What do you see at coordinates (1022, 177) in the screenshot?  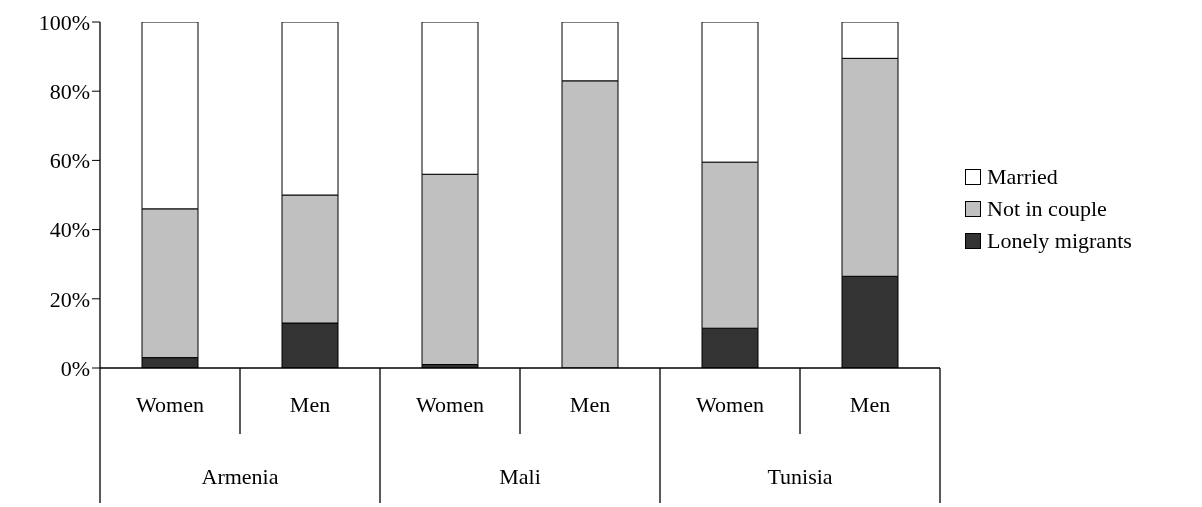 I see `legend-label: Married` at bounding box center [1022, 177].